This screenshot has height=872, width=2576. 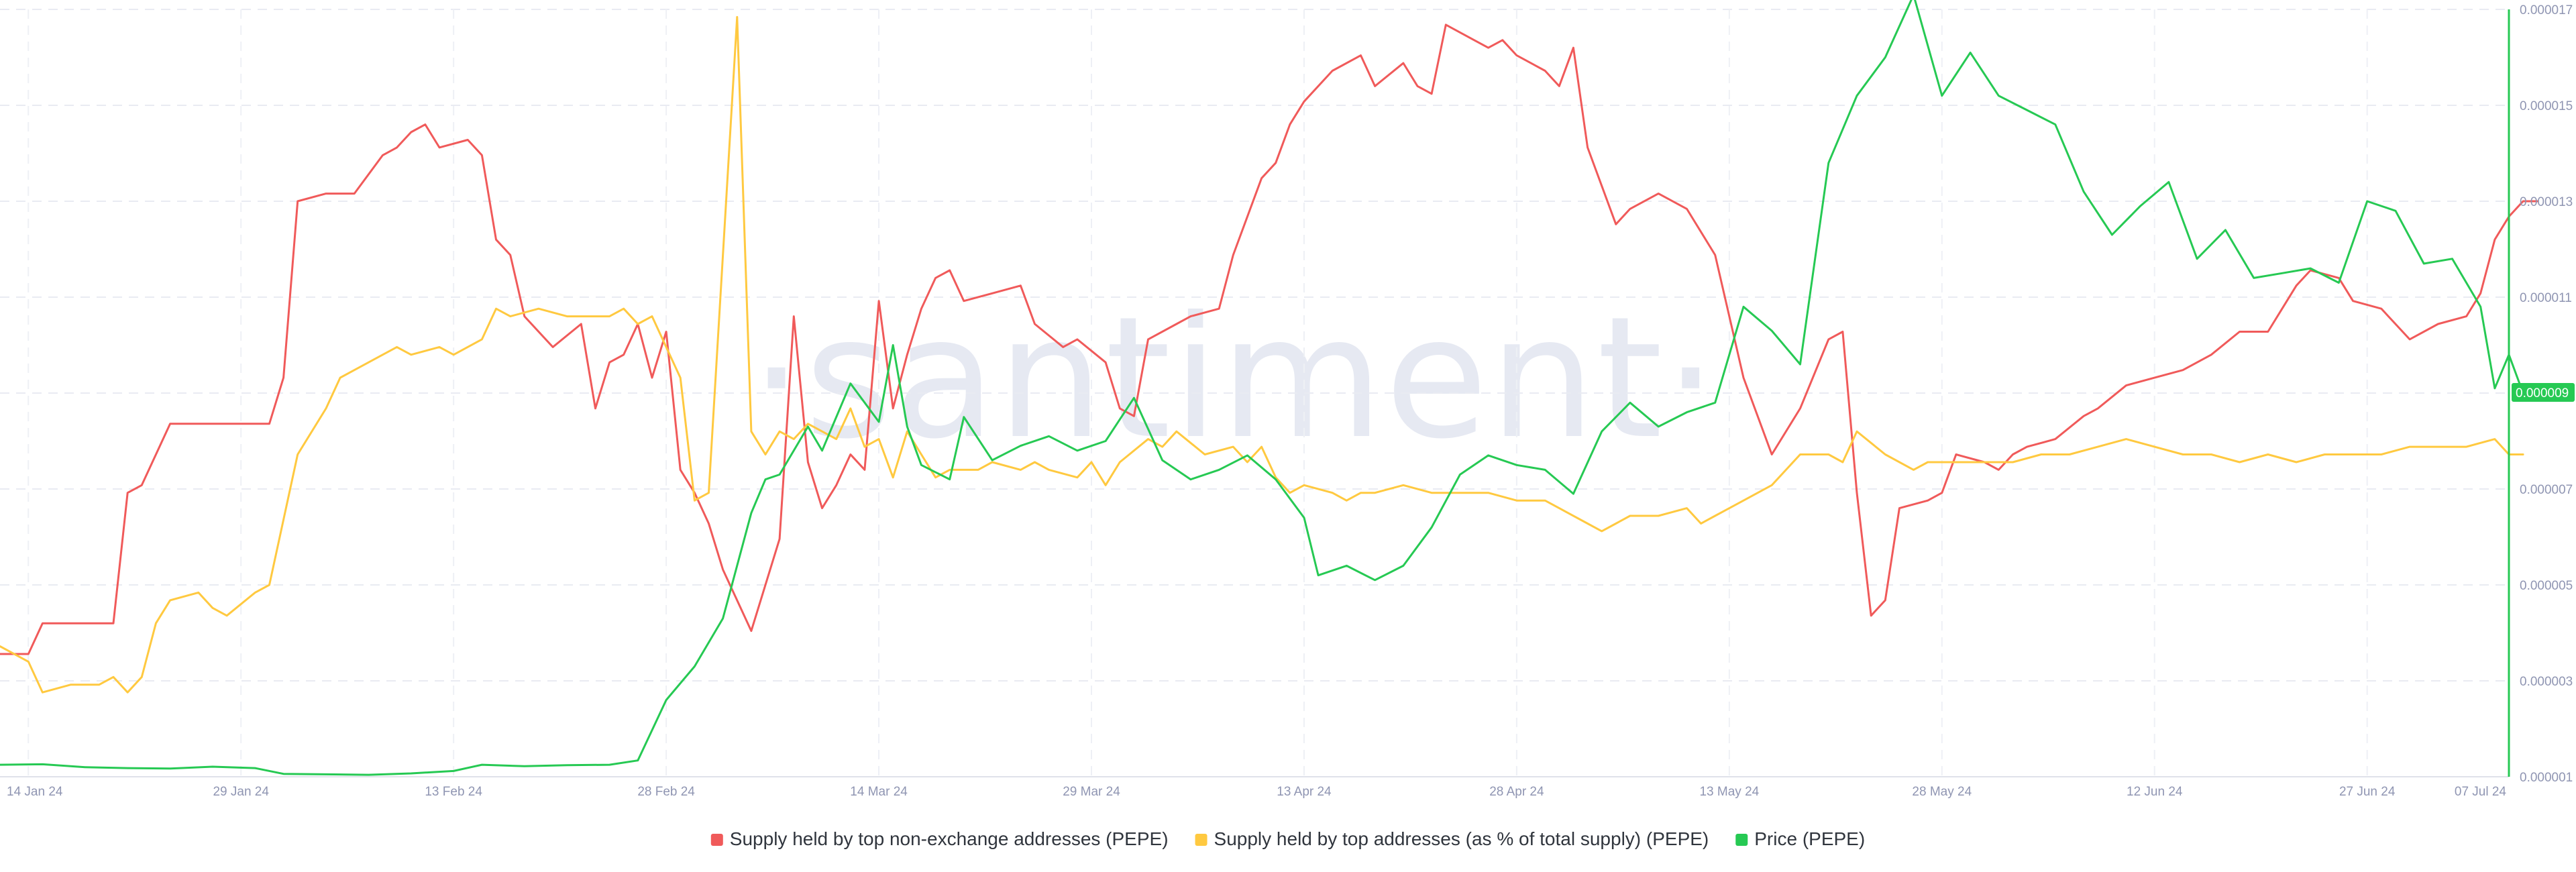 I want to click on y-tick-label: 0.000005, so click(x=2546, y=586).